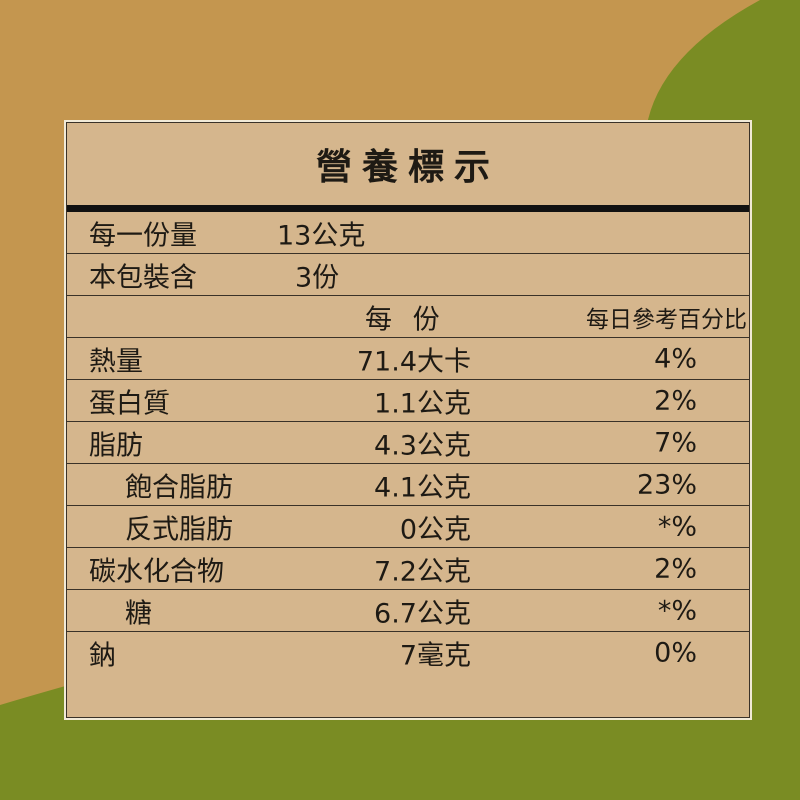 Image resolution: width=800 pixels, height=800 pixels. I want to click on header-row: 每 份 每日參考百分比, so click(408, 317).